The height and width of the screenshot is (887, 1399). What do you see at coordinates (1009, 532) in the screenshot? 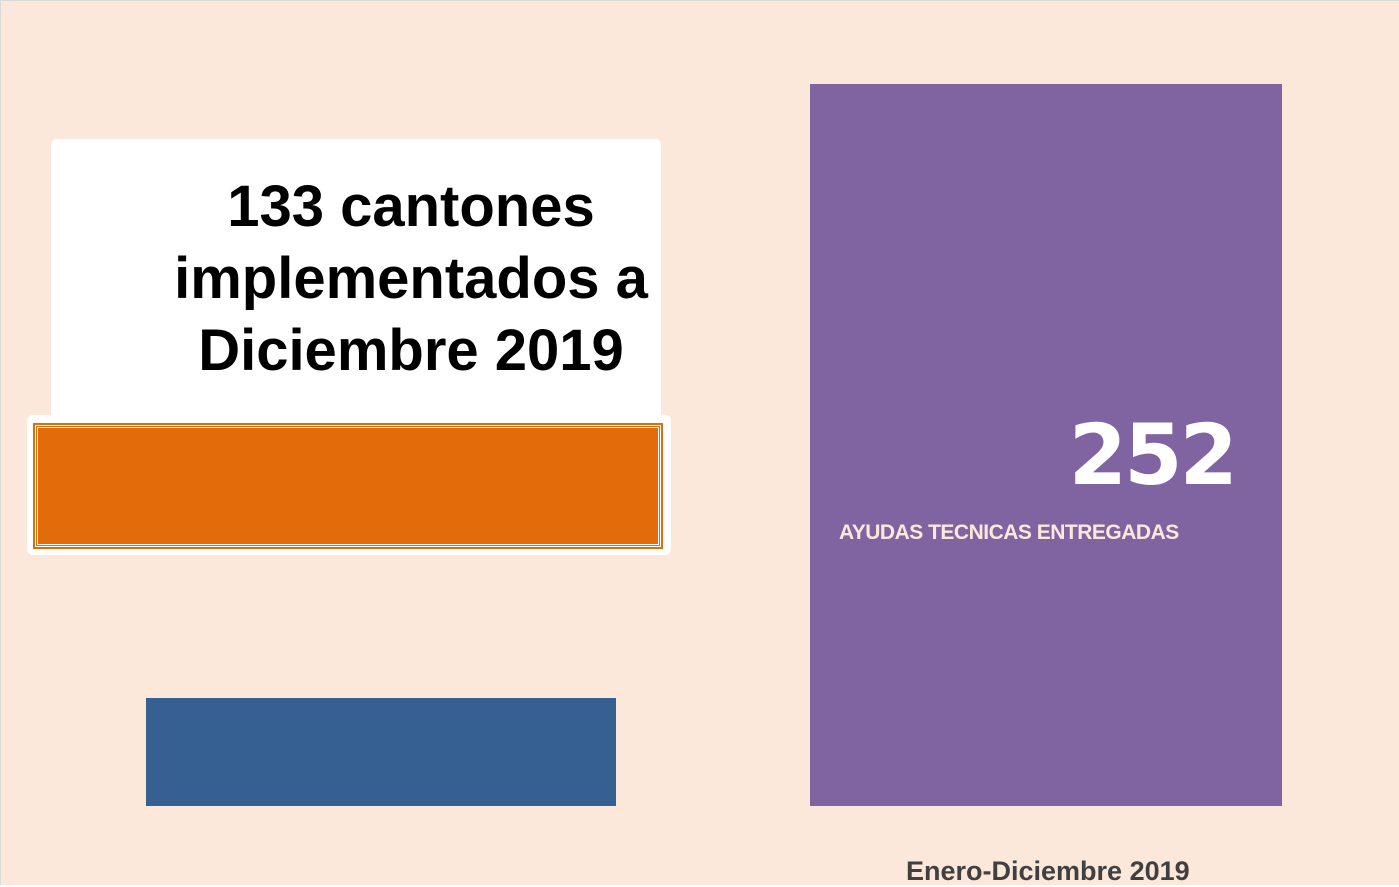
I see `number-label: AYUDAS TECNICAS ENTREGADAS` at bounding box center [1009, 532].